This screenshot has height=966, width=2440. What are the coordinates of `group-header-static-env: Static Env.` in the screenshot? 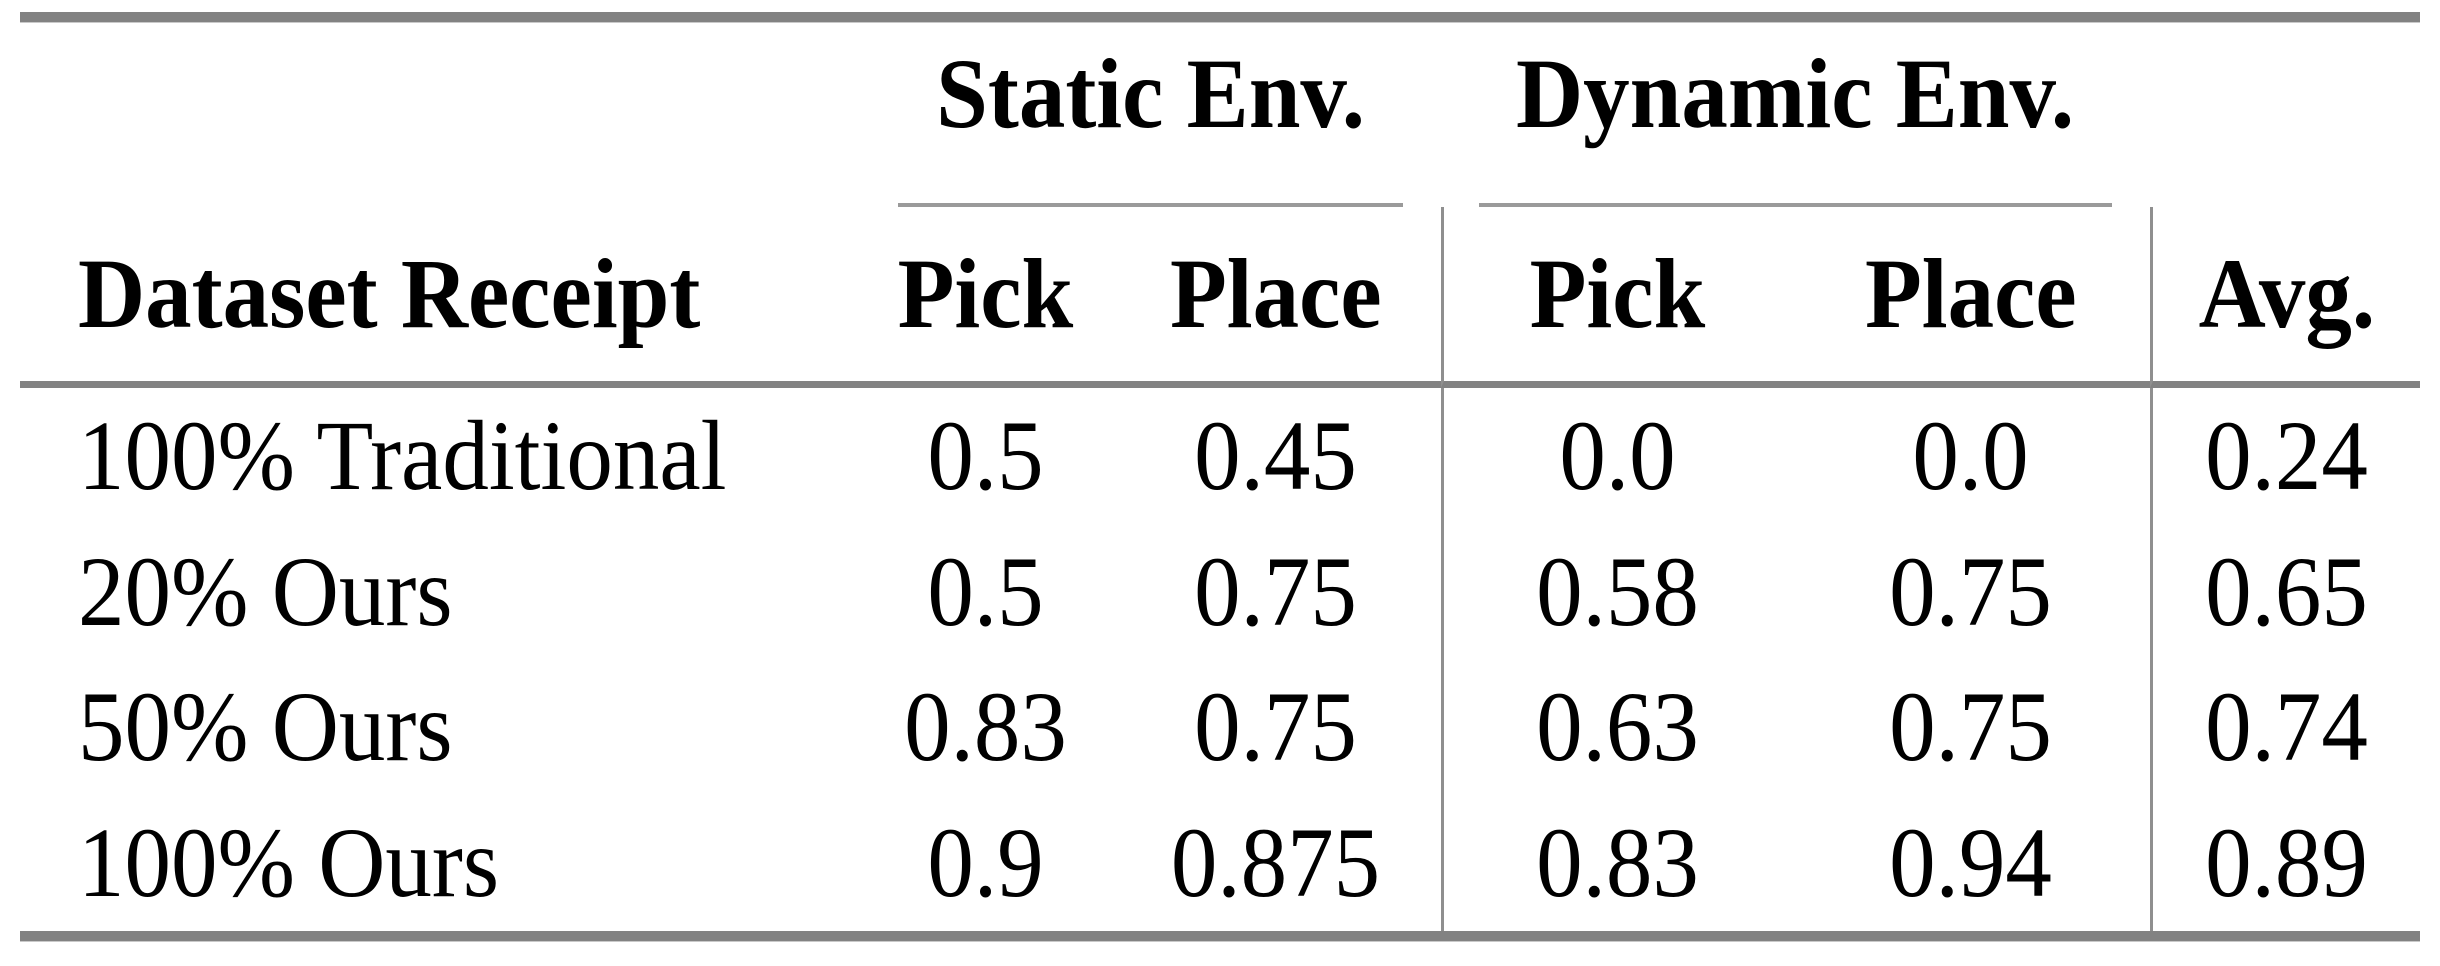 It's located at (1150, 114).